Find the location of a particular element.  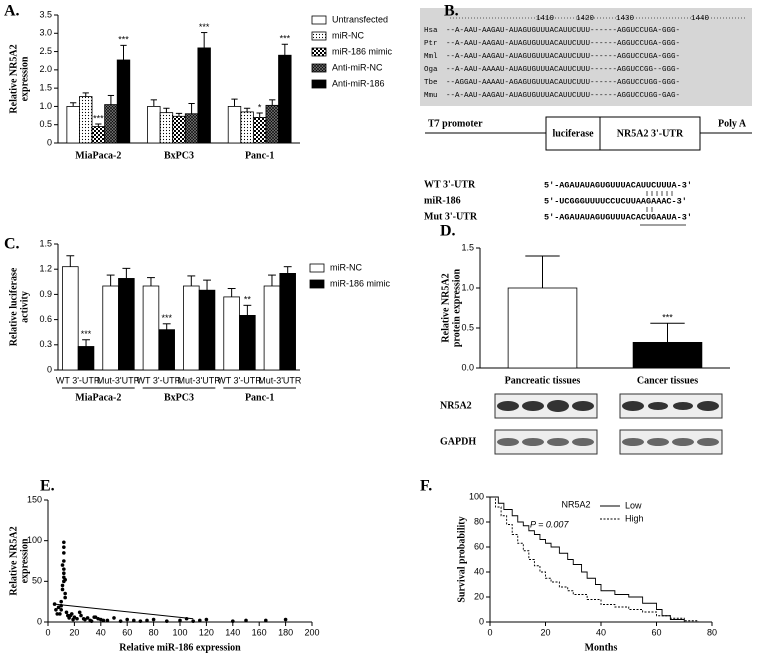

legend-label: Anti-miR-NC is located at coordinates (357, 67).